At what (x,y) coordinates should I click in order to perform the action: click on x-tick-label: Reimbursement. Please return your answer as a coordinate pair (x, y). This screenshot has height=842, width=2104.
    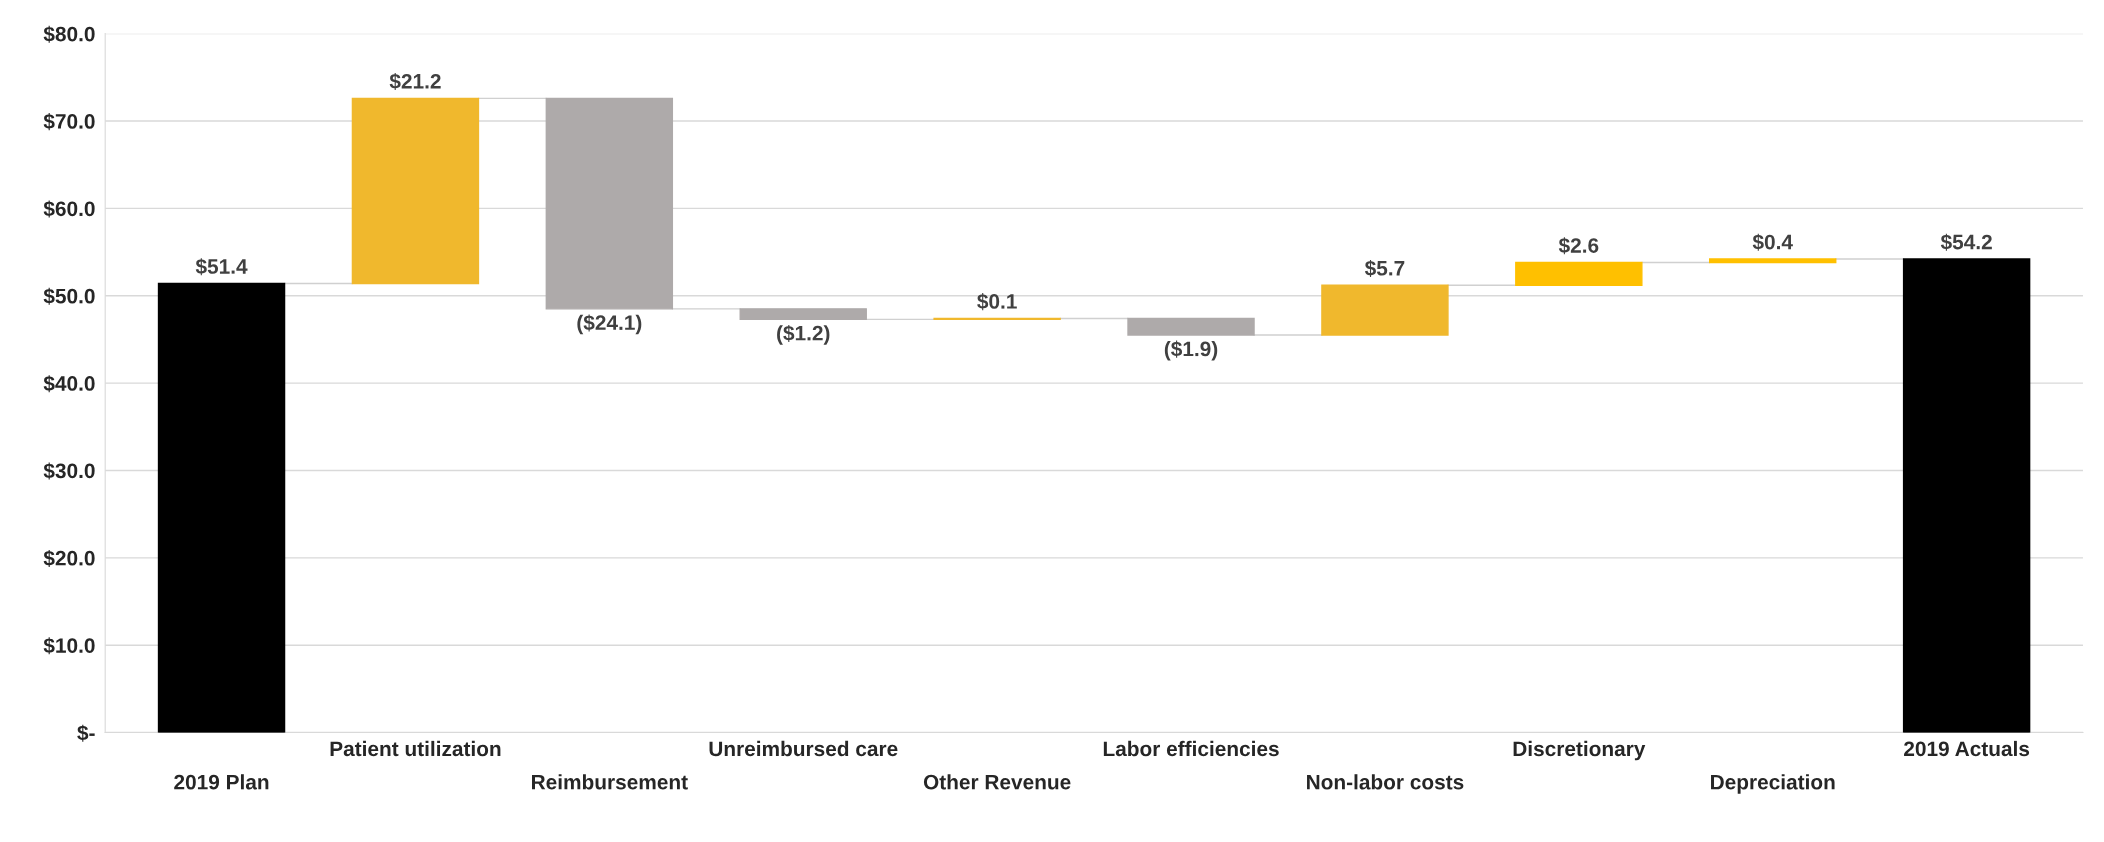
    Looking at the image, I should click on (610, 782).